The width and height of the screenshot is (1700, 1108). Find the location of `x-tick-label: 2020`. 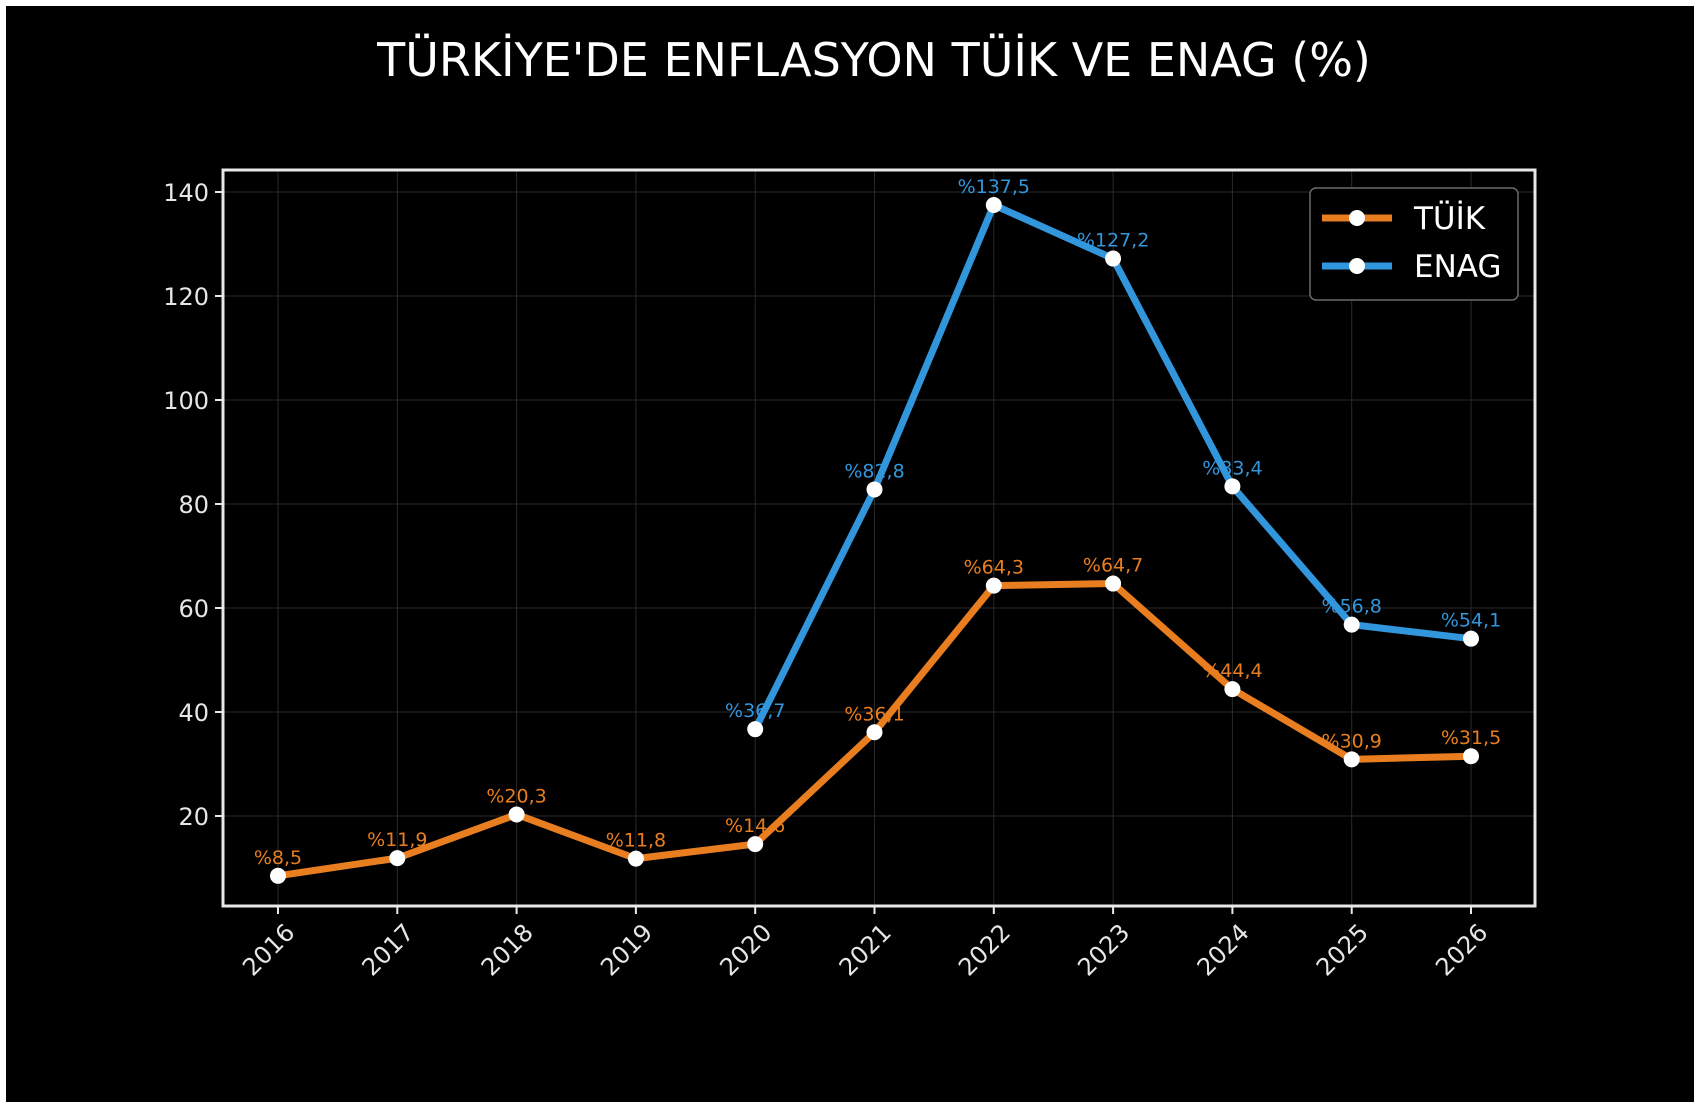

x-tick-label: 2020 is located at coordinates (745, 949).